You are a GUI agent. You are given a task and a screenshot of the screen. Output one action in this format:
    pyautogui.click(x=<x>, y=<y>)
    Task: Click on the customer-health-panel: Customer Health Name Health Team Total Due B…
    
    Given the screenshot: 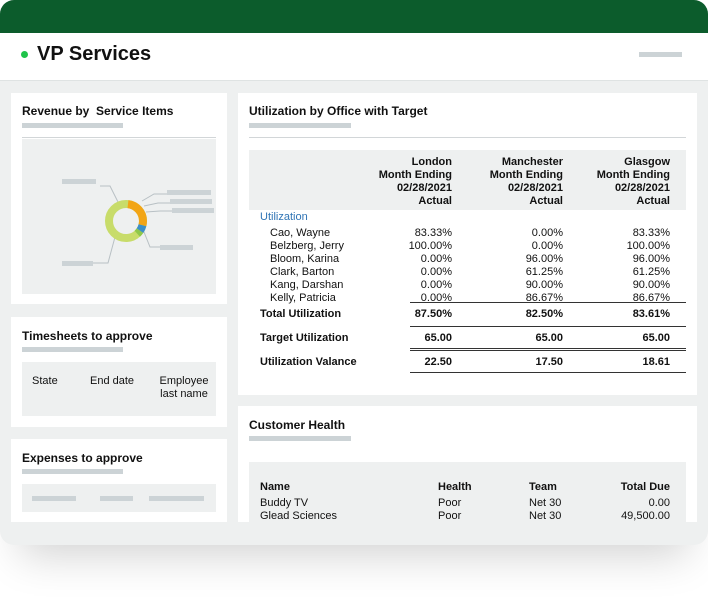 What is the action you would take?
    pyautogui.click(x=467, y=464)
    